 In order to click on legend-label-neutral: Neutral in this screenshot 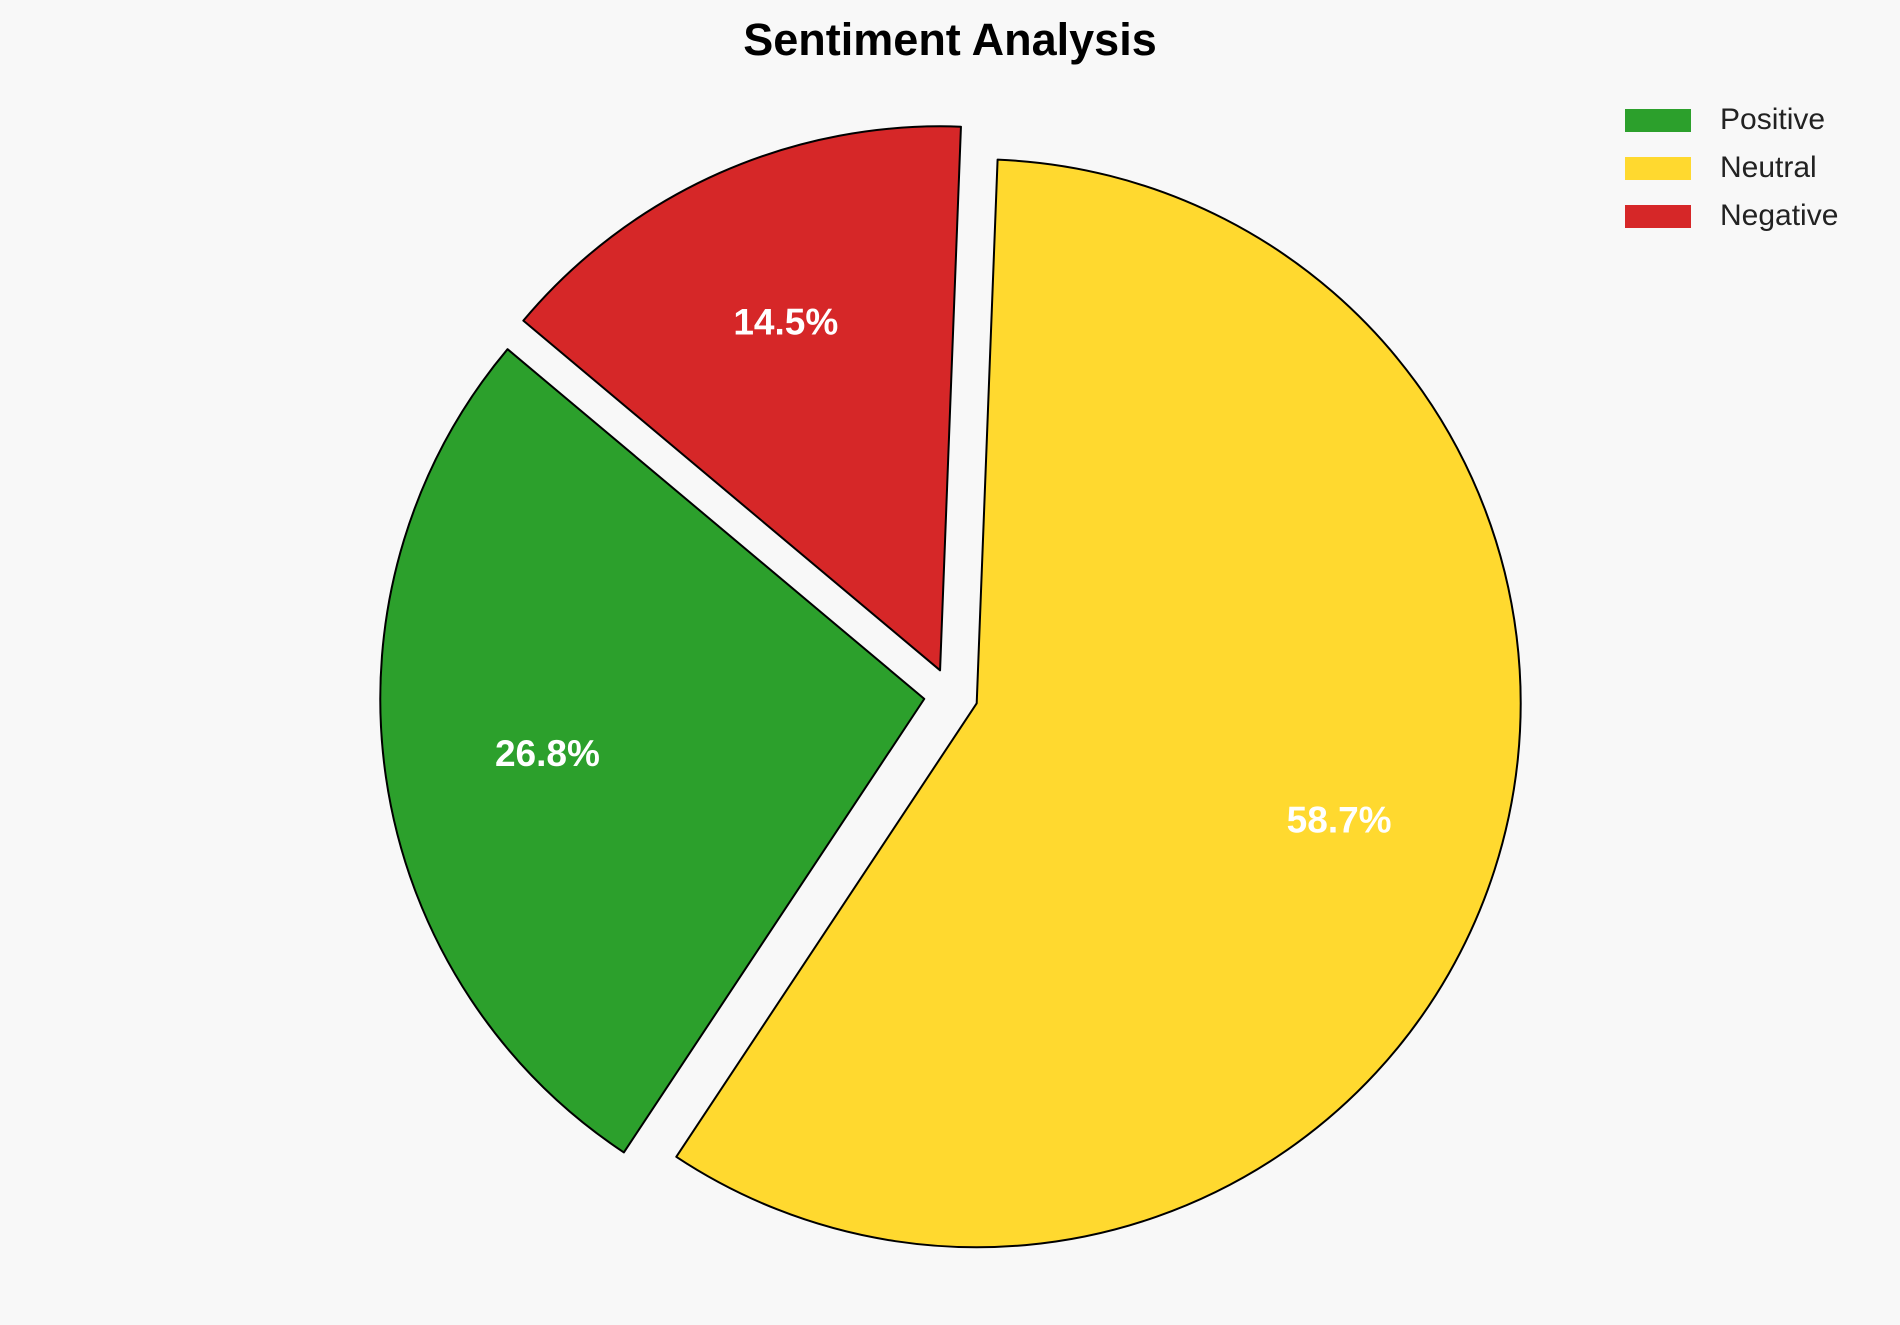, I will do `click(1768, 167)`.